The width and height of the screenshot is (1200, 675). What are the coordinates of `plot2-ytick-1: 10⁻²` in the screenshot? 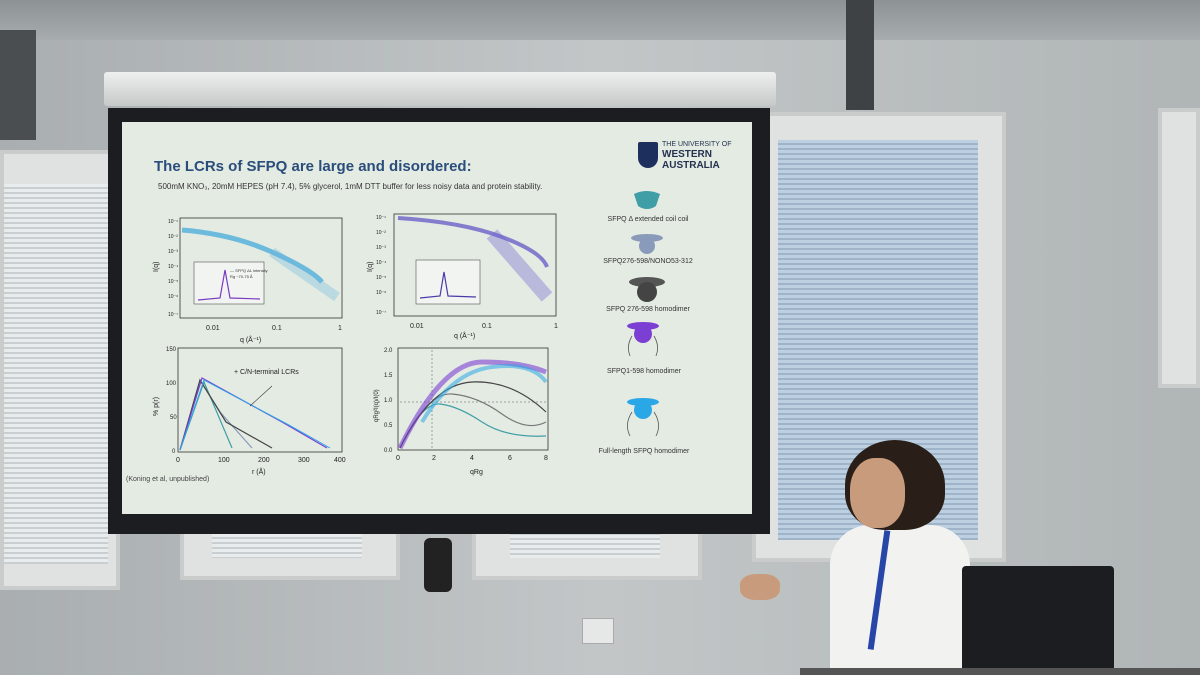 It's located at (381, 233).